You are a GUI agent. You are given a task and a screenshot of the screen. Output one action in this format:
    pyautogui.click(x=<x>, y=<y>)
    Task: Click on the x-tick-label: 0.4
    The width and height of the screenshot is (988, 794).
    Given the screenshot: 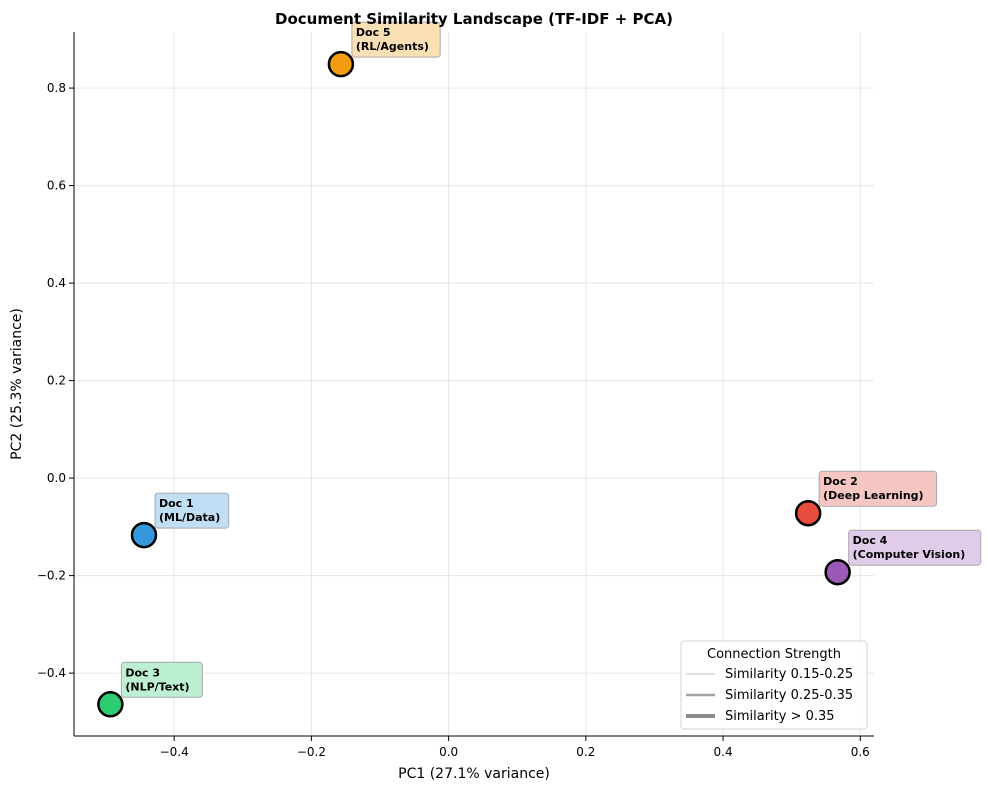 What is the action you would take?
    pyautogui.click(x=723, y=752)
    